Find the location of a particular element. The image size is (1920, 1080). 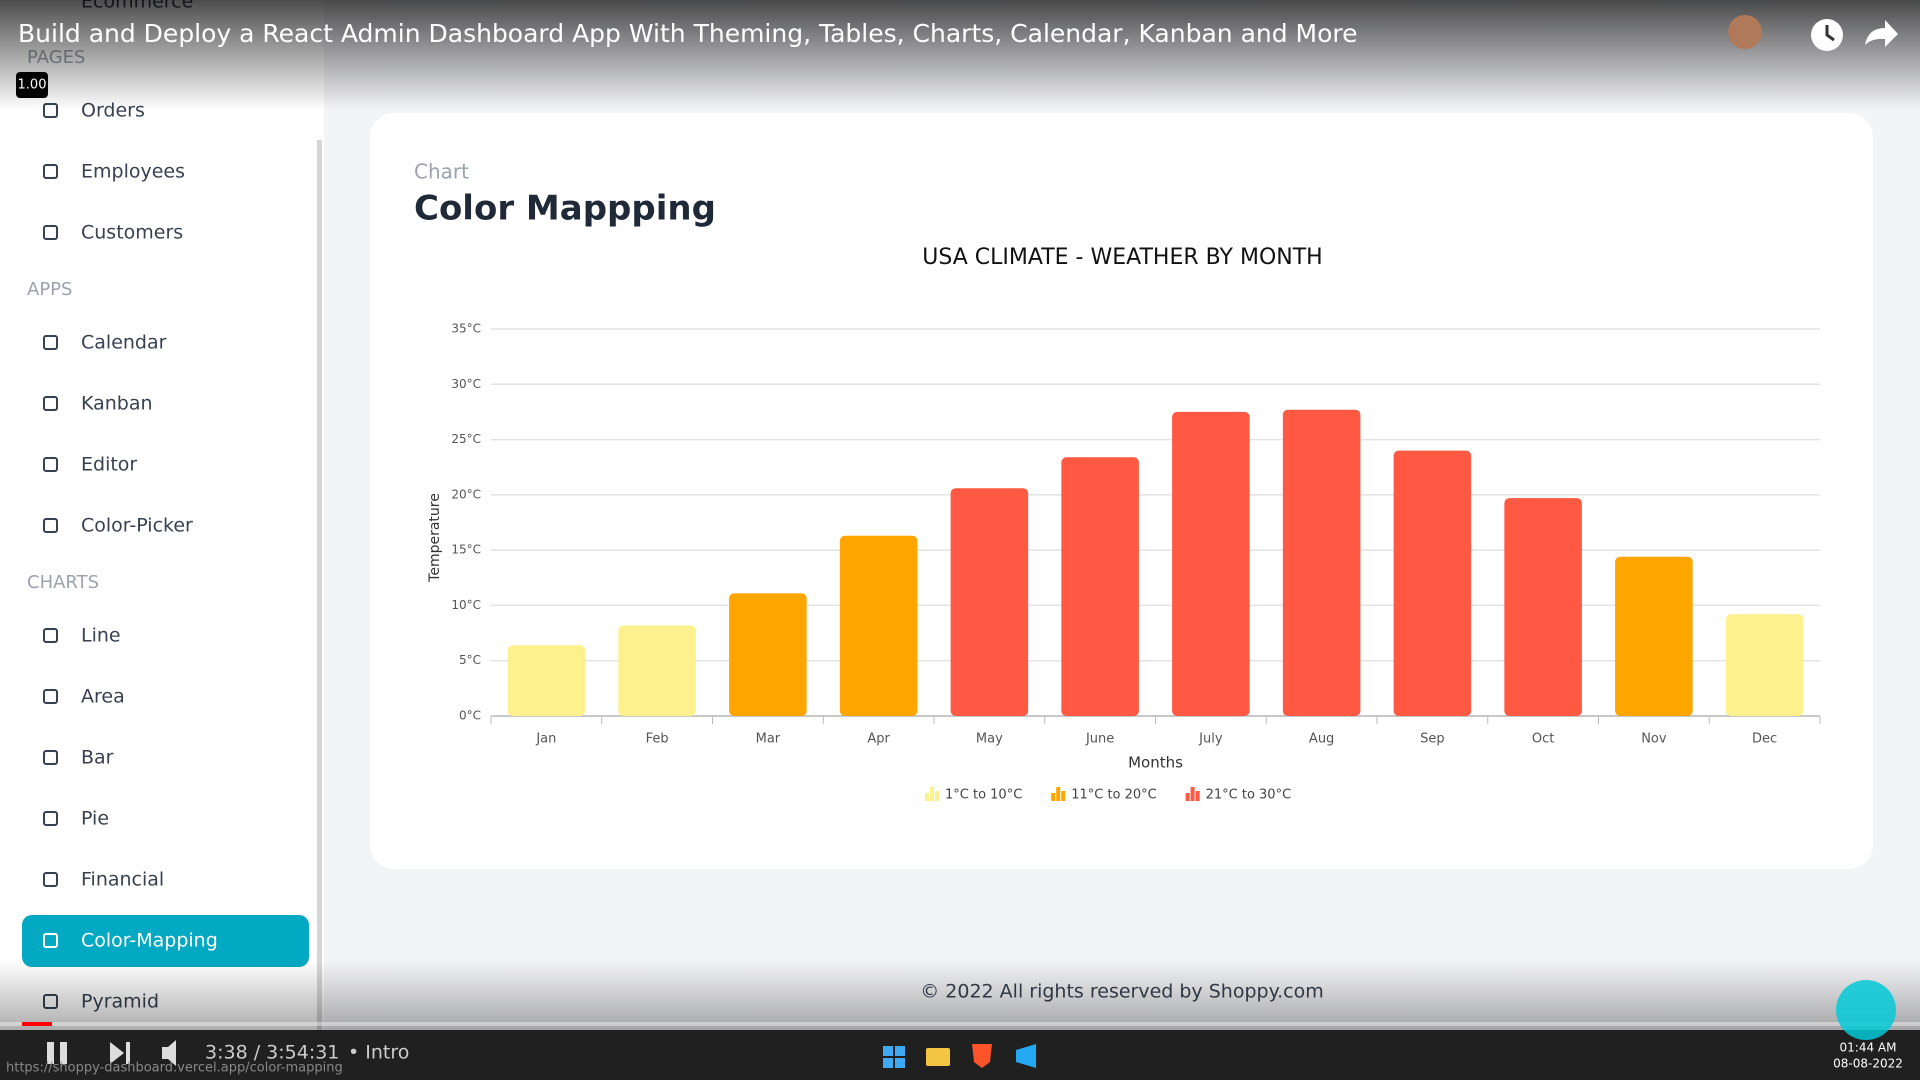

speed-label: 1.00 is located at coordinates (32, 85).